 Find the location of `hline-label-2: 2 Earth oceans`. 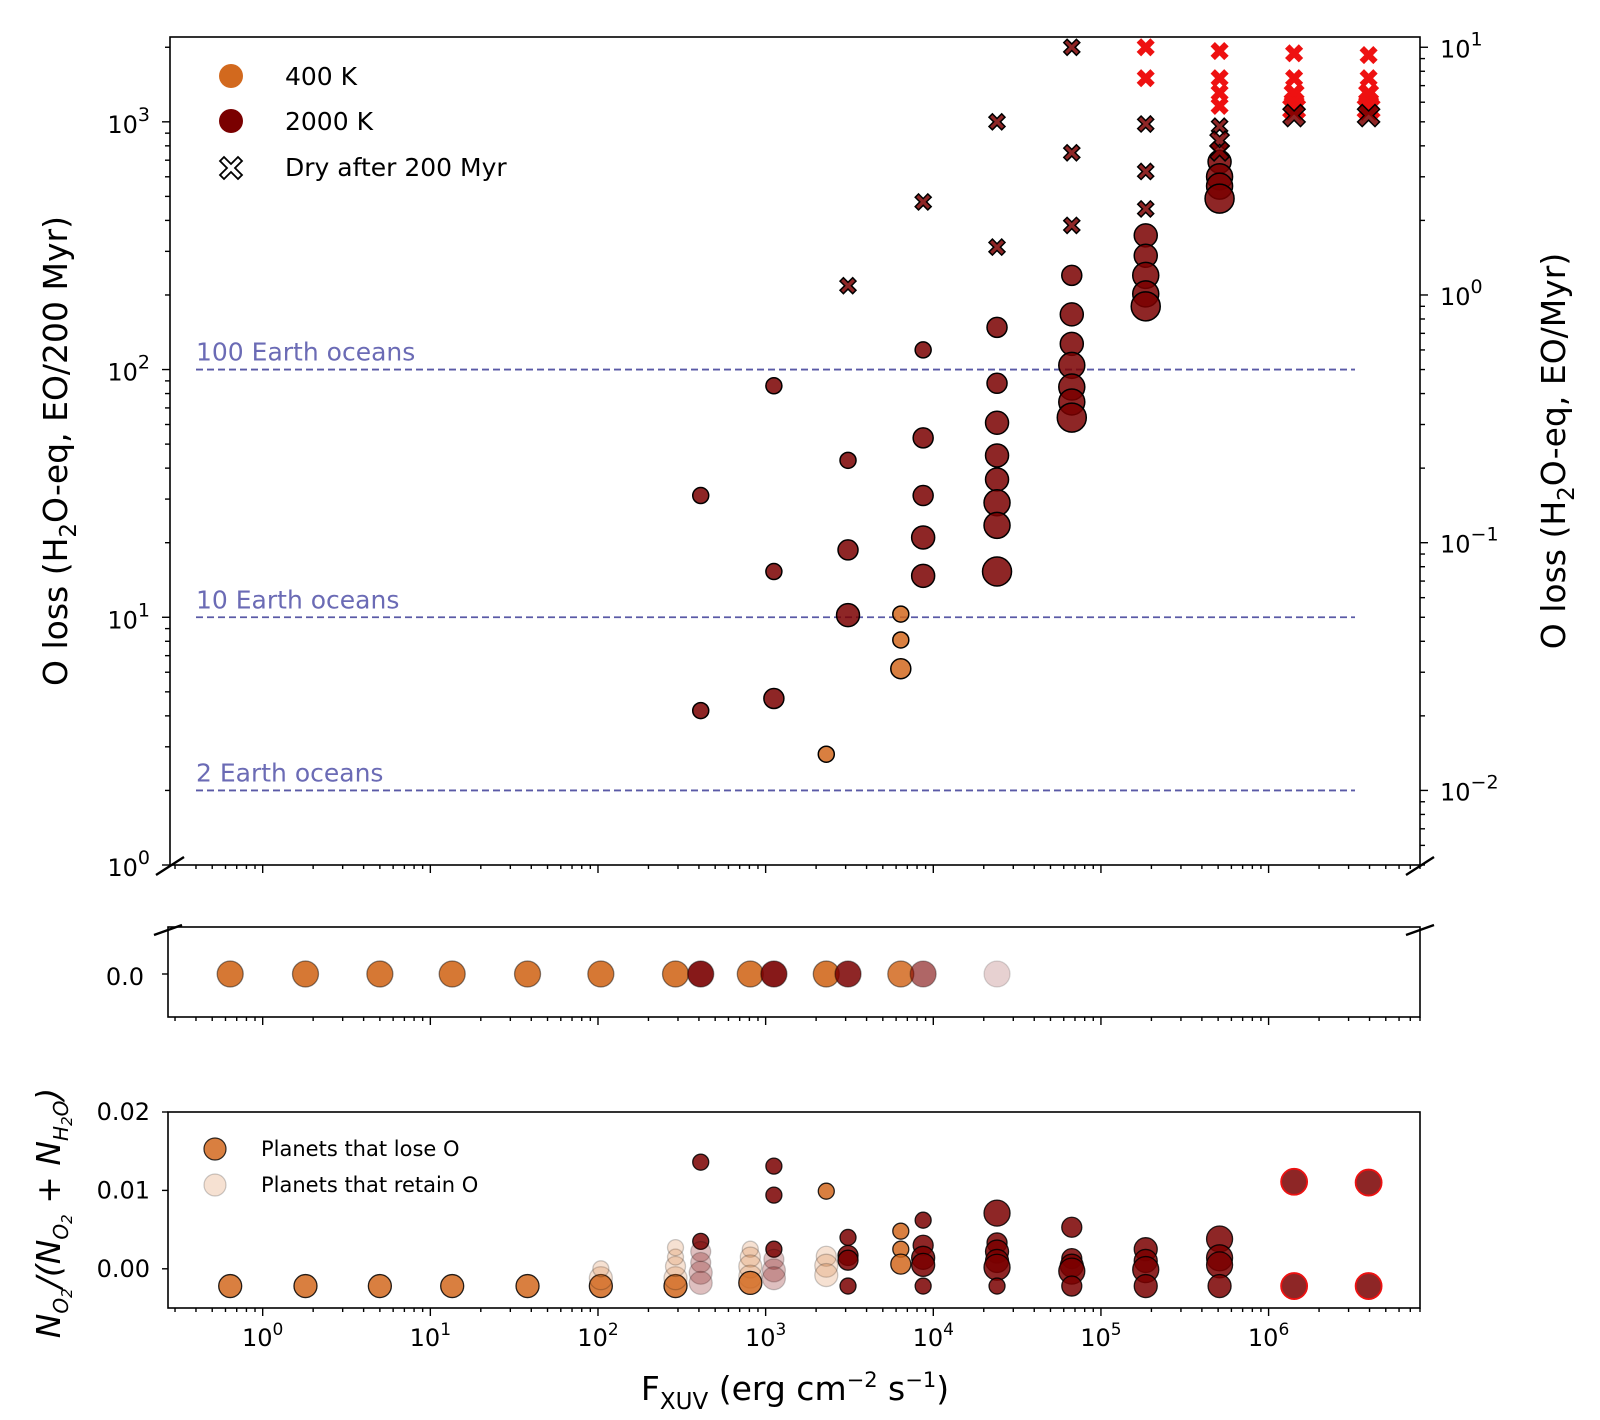

hline-label-2: 2 Earth oceans is located at coordinates (289, 772).